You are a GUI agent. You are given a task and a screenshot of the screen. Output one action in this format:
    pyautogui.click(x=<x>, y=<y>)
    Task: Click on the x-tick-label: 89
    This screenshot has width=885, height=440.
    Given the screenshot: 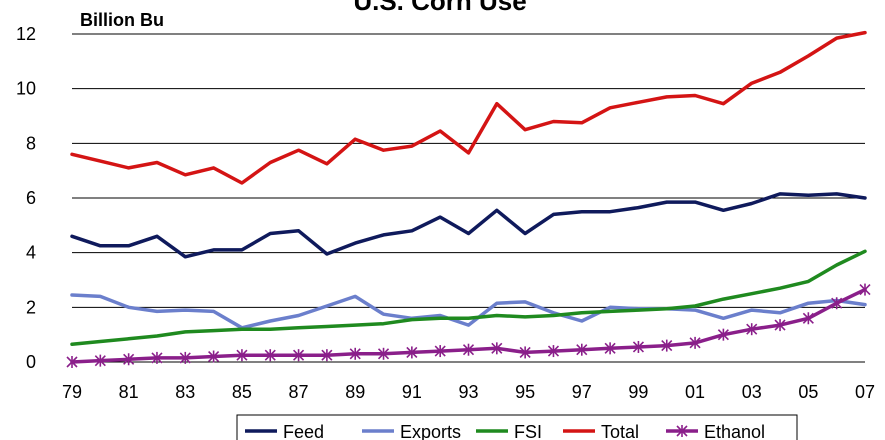 What is the action you would take?
    pyautogui.click(x=355, y=392)
    